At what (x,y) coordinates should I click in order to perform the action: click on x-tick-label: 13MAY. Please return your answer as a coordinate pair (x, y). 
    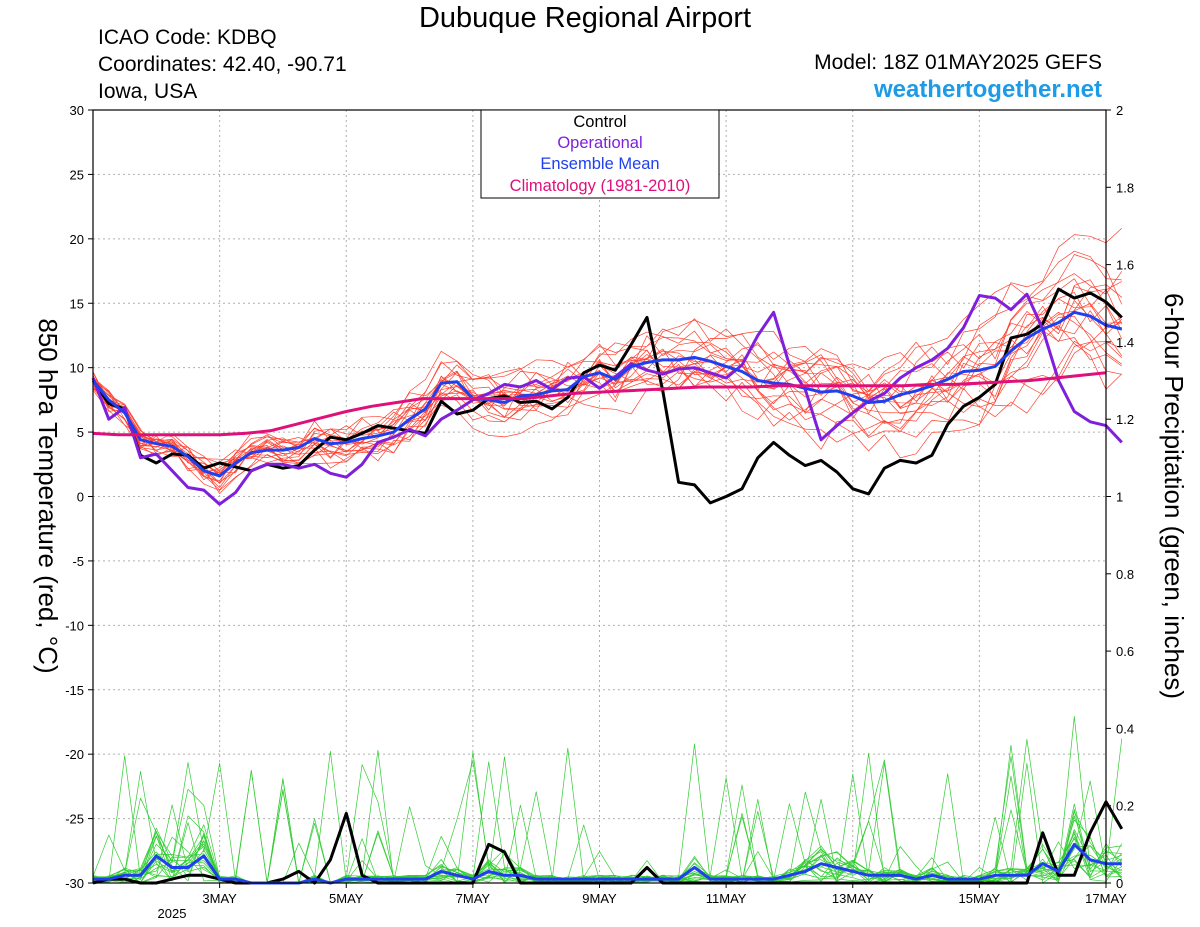
    Looking at the image, I should click on (853, 898).